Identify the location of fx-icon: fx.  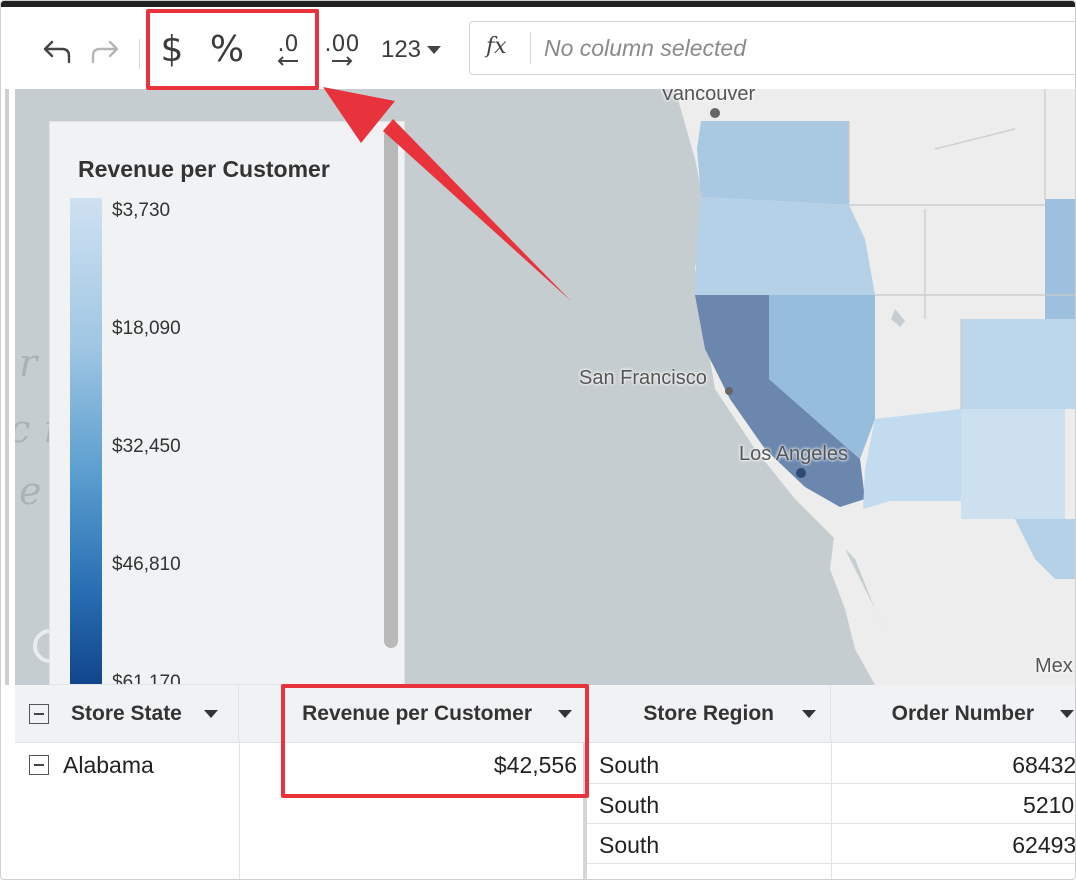
(496, 46).